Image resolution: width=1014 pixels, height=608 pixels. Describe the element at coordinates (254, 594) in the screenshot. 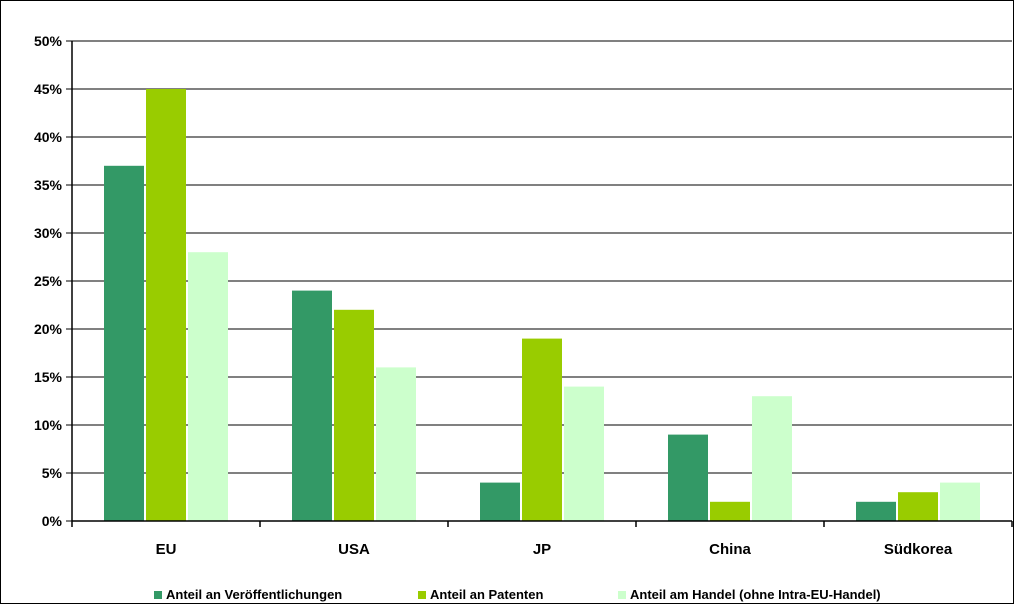

I see `legend-label: Anteil an Veröffentlichungen` at that location.